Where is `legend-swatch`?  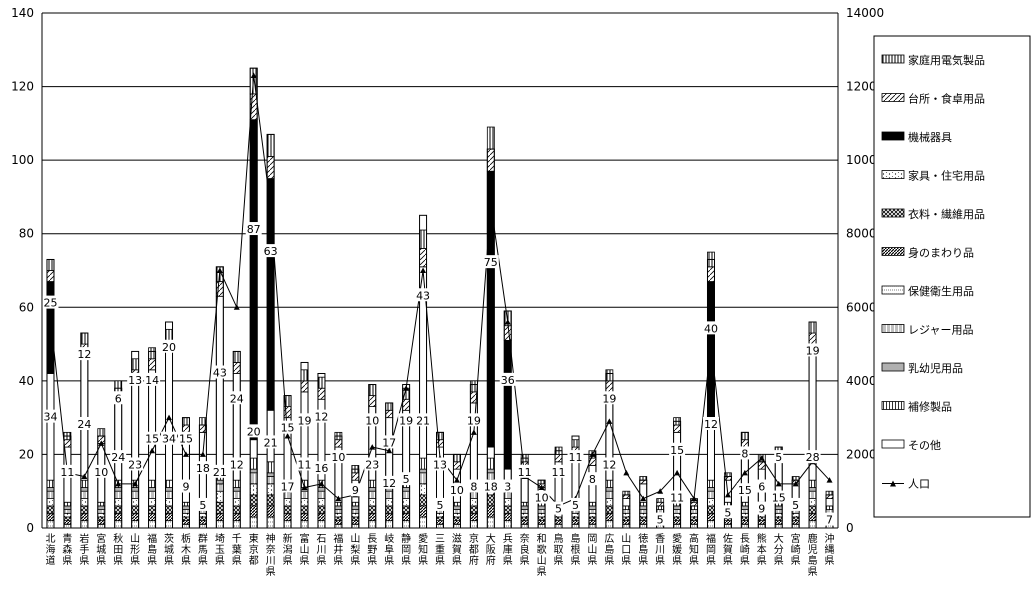 legend-swatch is located at coordinates (893, 328).